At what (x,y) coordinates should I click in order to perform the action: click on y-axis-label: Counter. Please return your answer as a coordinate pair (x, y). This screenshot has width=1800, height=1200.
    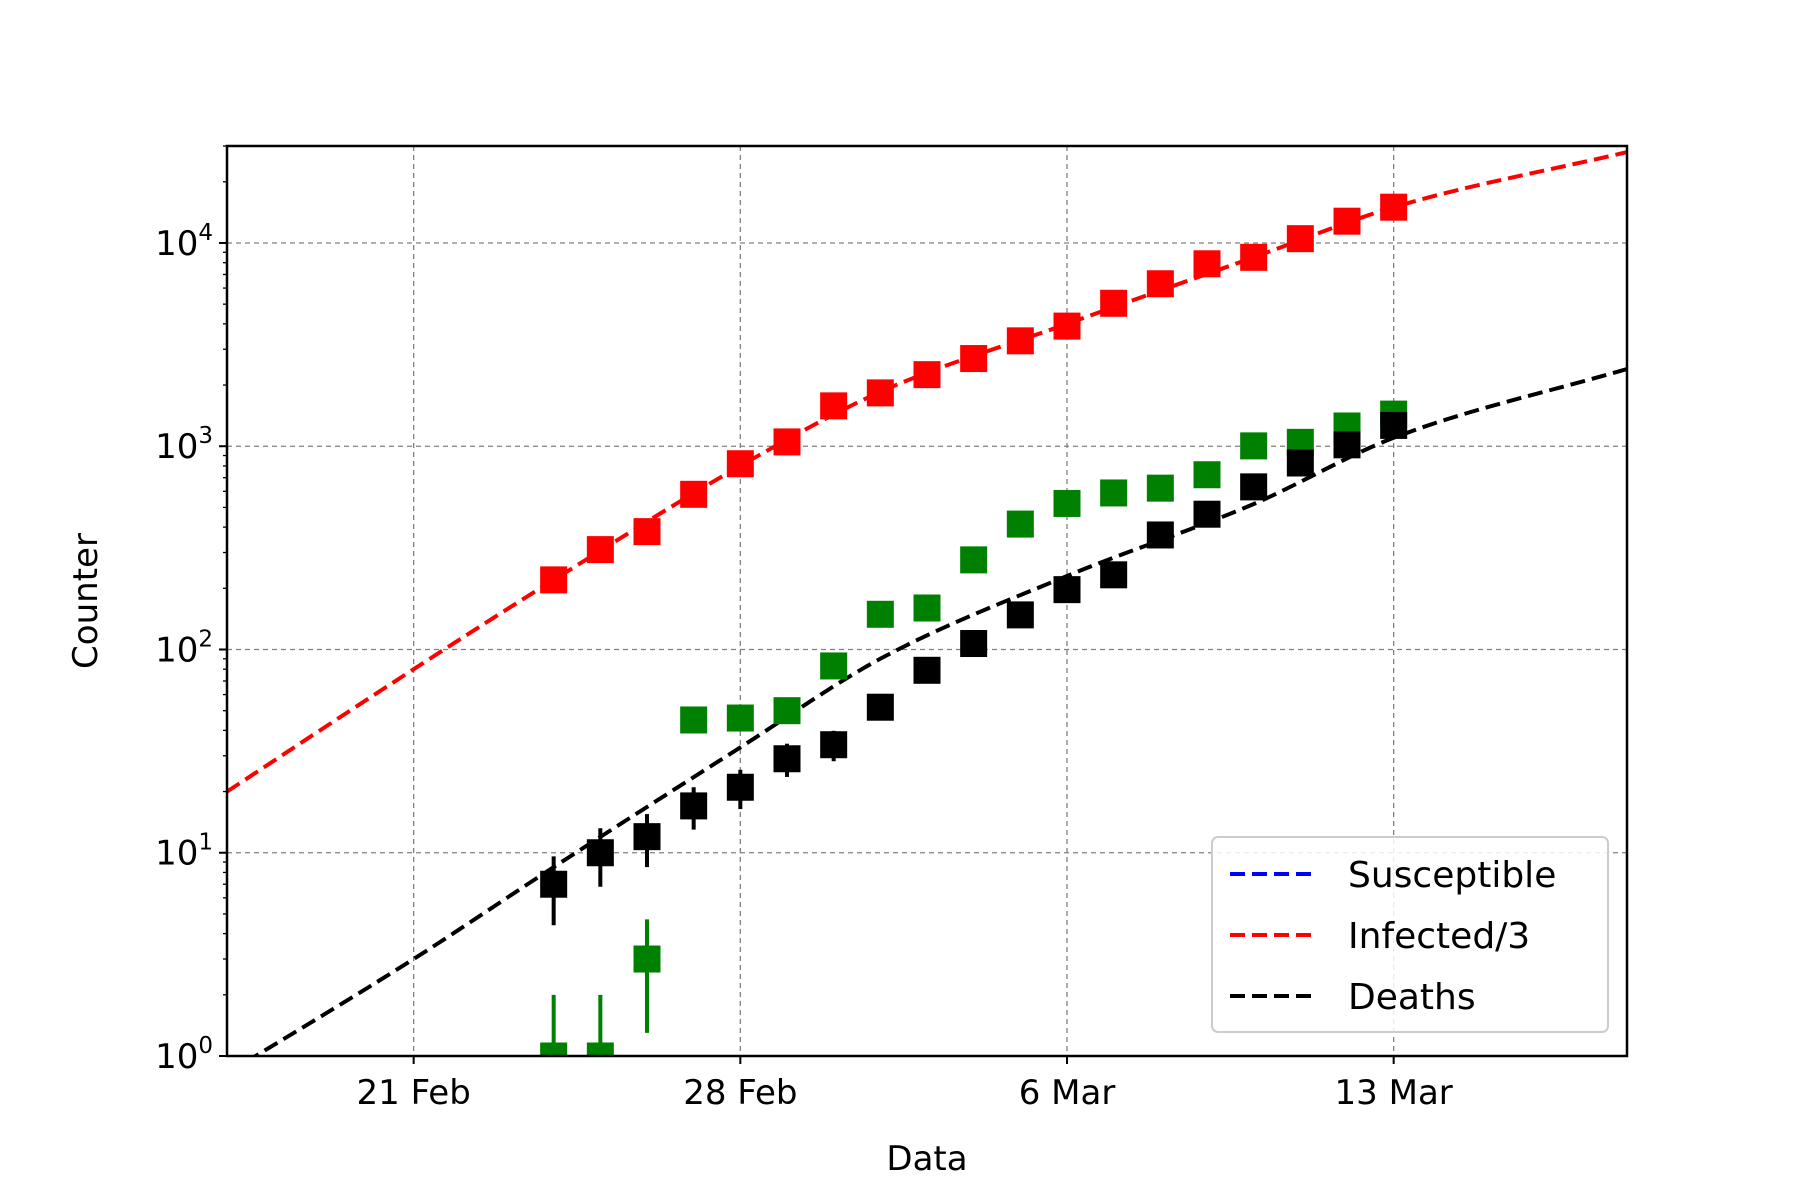
    Looking at the image, I should click on (86, 601).